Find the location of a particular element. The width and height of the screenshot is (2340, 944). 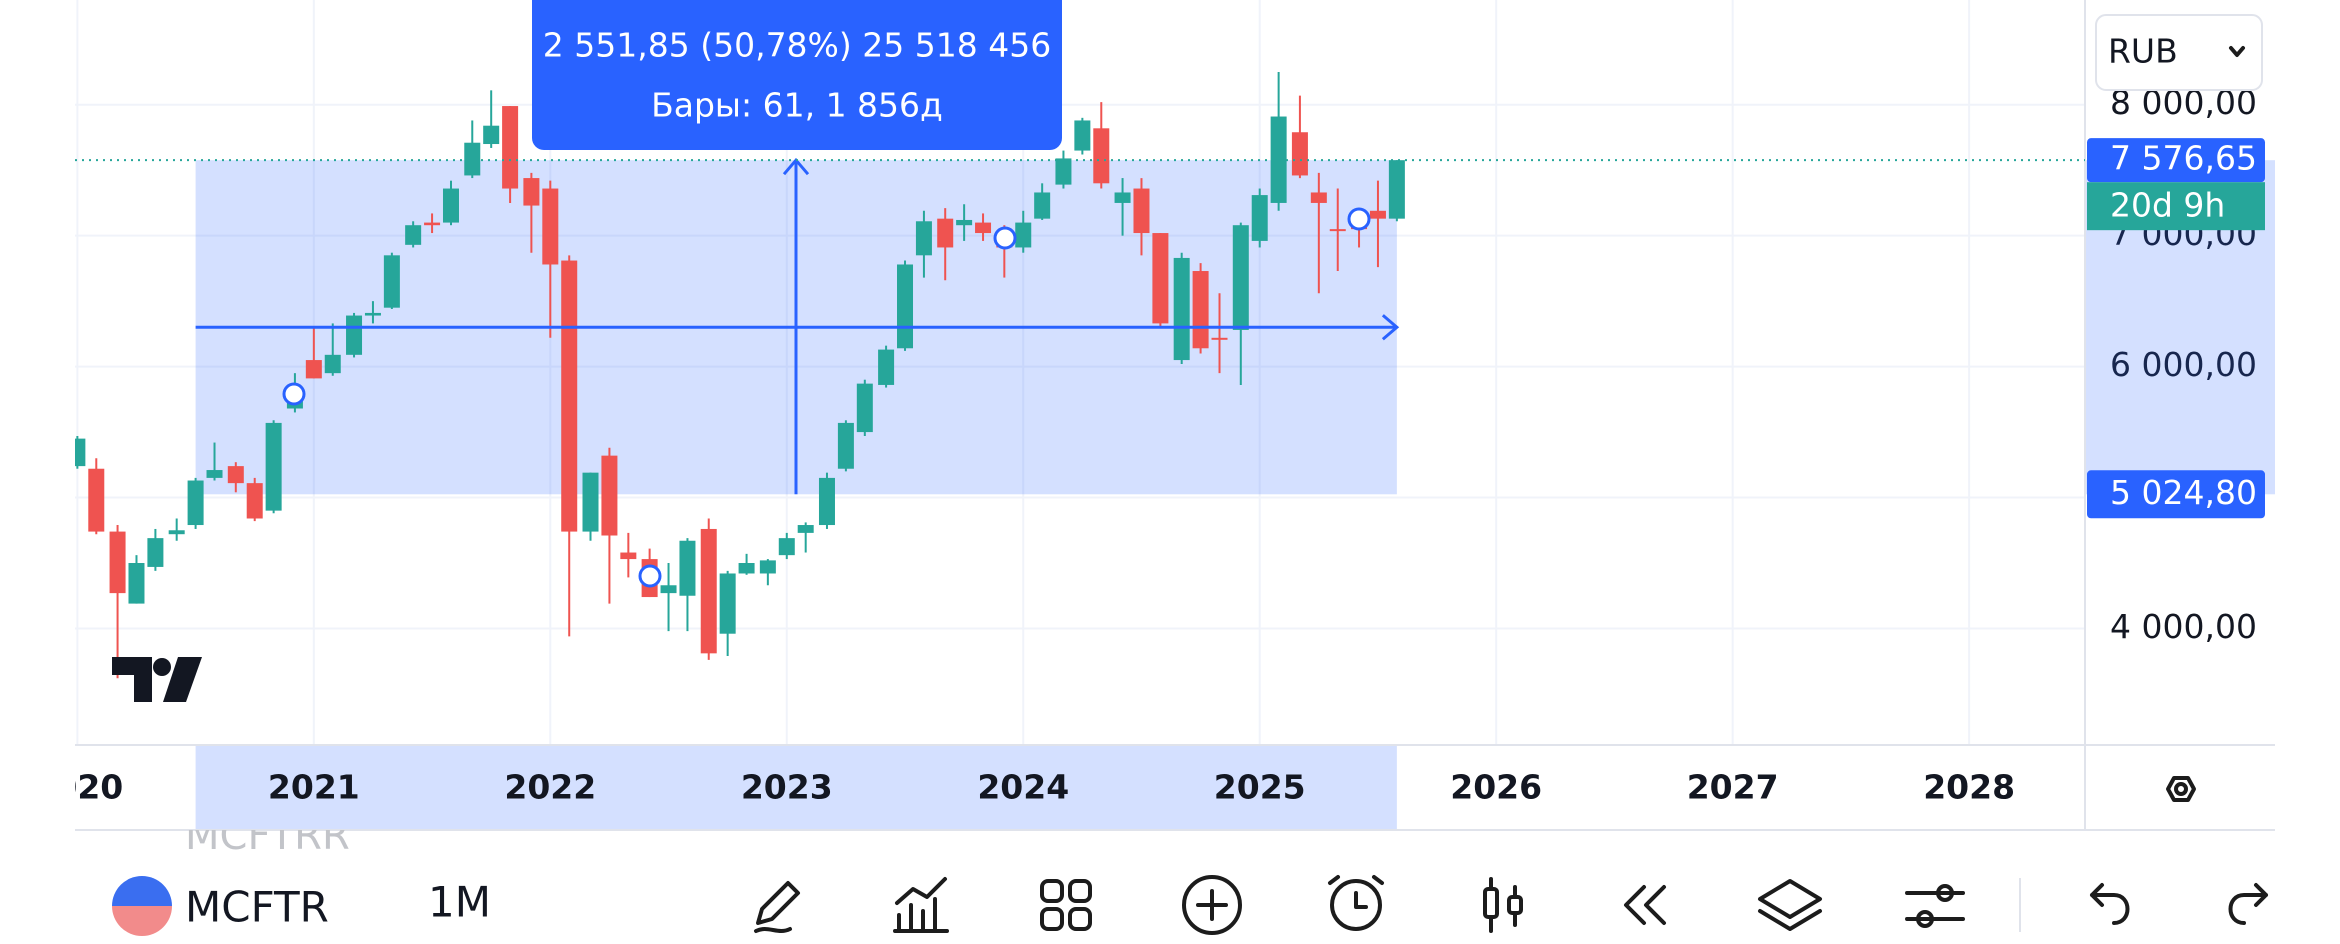

x-tick-label: 2028 is located at coordinates (1969, 787).